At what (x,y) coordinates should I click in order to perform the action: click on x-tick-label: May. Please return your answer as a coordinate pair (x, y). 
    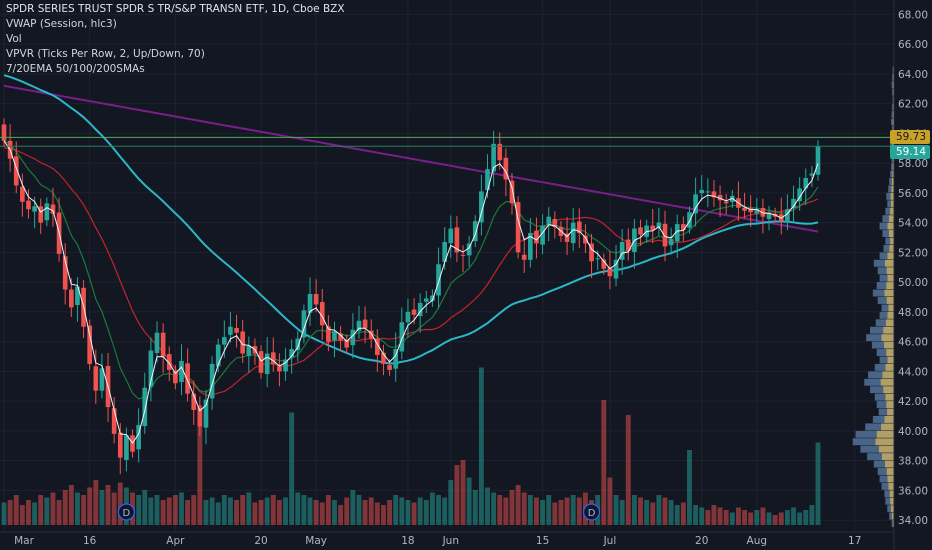
    Looking at the image, I should click on (316, 541).